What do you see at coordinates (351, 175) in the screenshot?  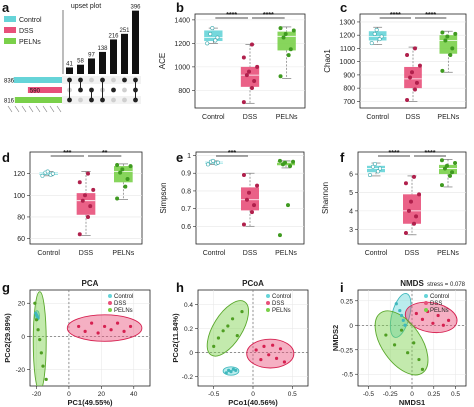 I see `y-tick-label: 6` at bounding box center [351, 175].